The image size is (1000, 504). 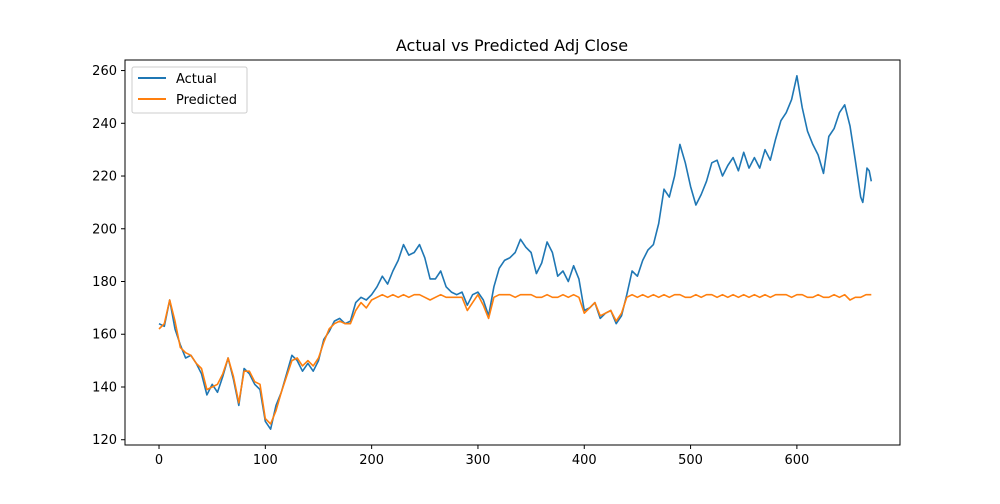 I want to click on legend-label-actual: Actual, so click(x=196, y=79).